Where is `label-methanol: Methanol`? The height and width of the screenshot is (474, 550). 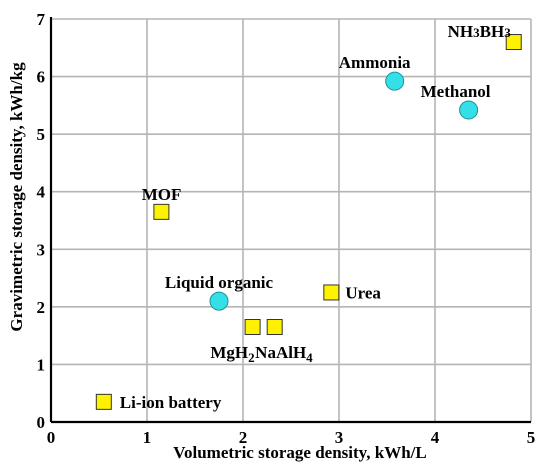 label-methanol: Methanol is located at coordinates (456, 91).